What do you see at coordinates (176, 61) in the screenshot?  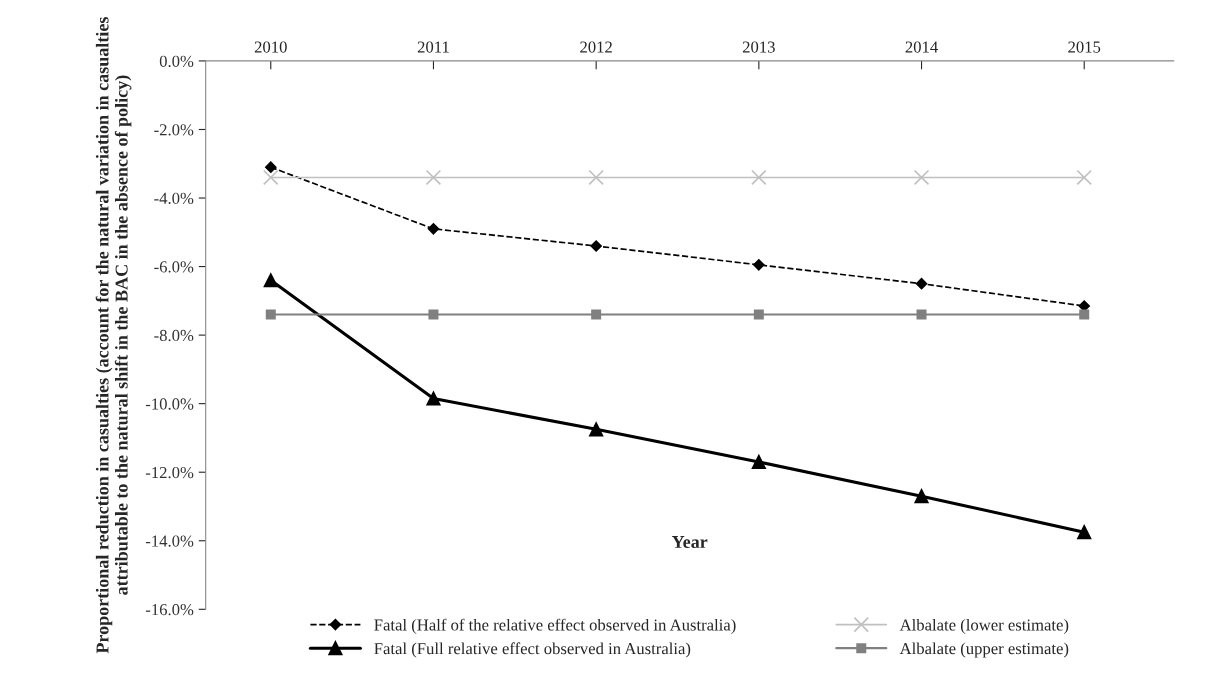 I see `y-tick-label: 0.0%` at bounding box center [176, 61].